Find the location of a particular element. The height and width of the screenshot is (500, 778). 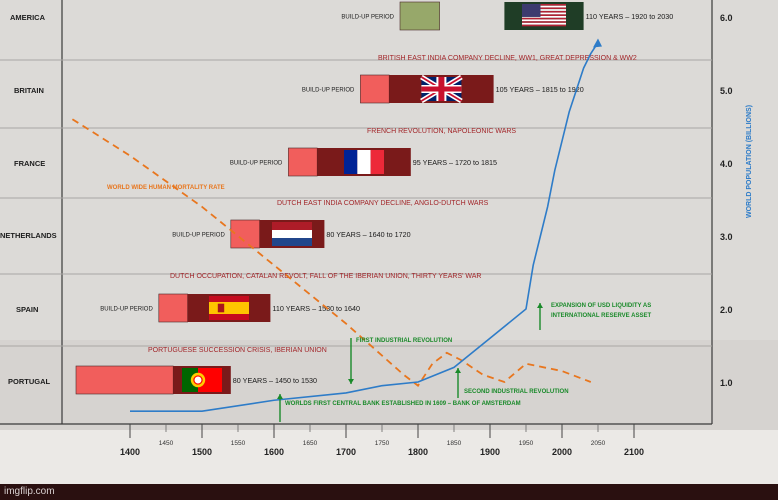

empire-spain-name: SPAIN is located at coordinates (27, 309).